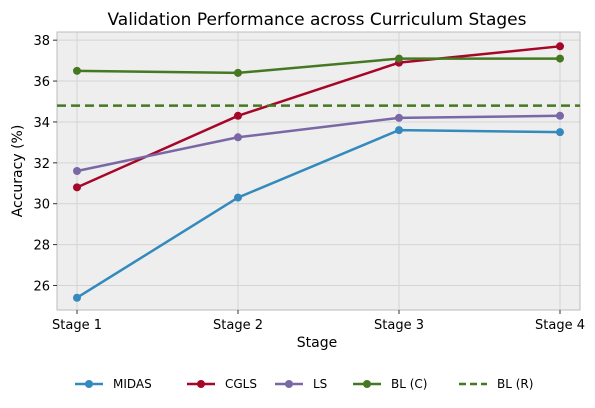 This screenshot has width=595, height=408. I want to click on legend-label-bl-c: BL (C), so click(409, 384).